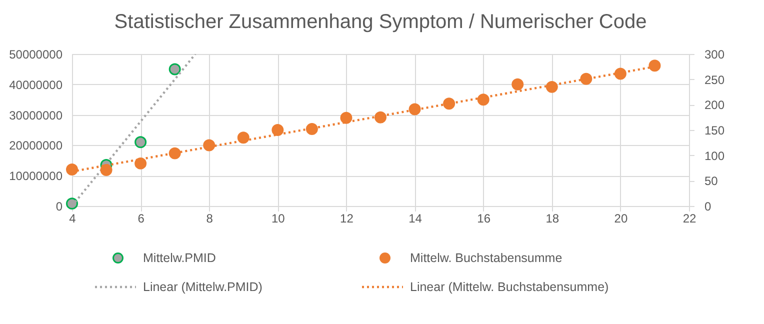 This screenshot has height=324, width=764. What do you see at coordinates (380, 22) in the screenshot?
I see `chart-title: Statistischer Zusammenhang Symptom / Numerischer Code` at bounding box center [380, 22].